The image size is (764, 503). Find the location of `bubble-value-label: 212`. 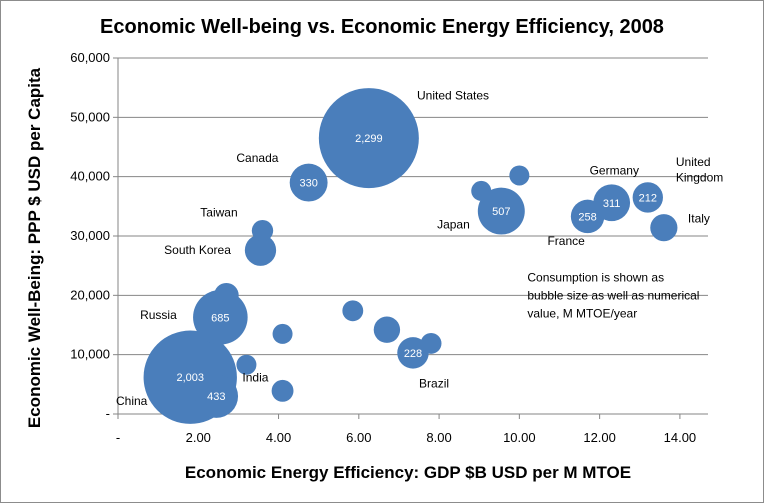

bubble-value-label: 212 is located at coordinates (648, 198).